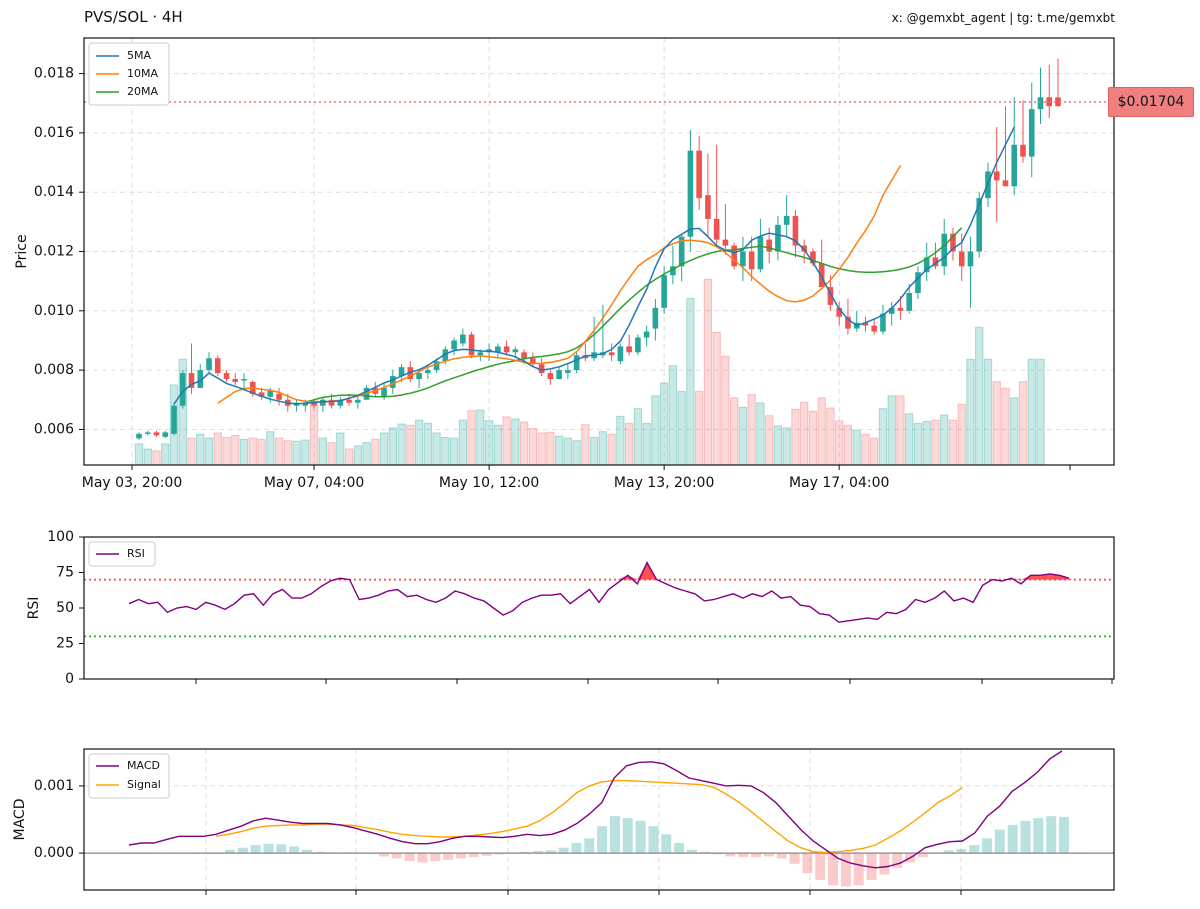  Describe the element at coordinates (122, 554) in the screenshot. I see `rsi-legend` at that location.